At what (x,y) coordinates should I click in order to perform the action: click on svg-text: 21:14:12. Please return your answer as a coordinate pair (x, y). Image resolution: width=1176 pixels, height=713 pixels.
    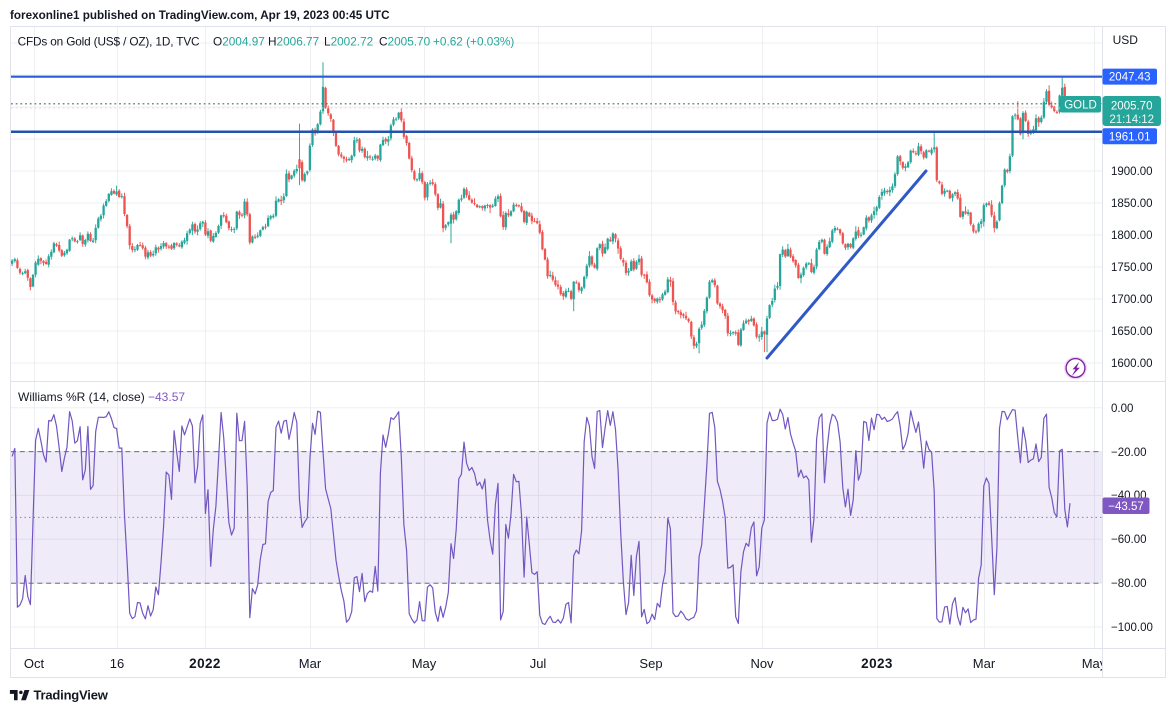
    Looking at the image, I should click on (1131, 120).